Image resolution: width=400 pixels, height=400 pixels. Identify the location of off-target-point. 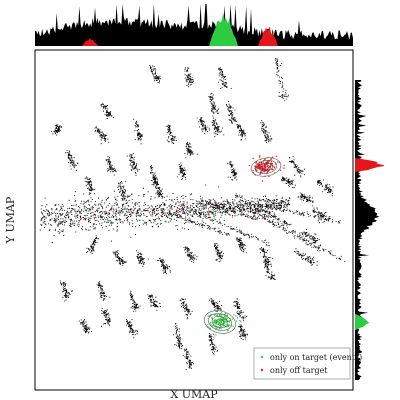
(162, 214).